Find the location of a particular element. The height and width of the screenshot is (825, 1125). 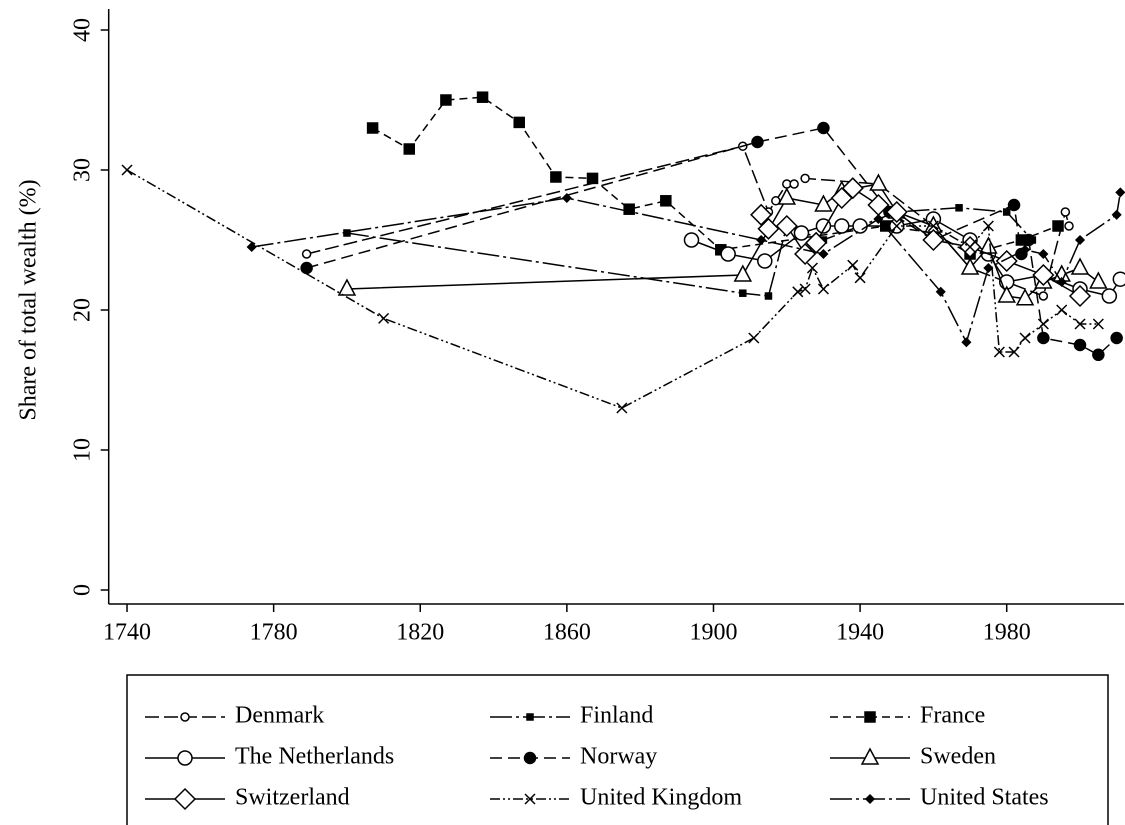

legend-label: France is located at coordinates (952, 716).